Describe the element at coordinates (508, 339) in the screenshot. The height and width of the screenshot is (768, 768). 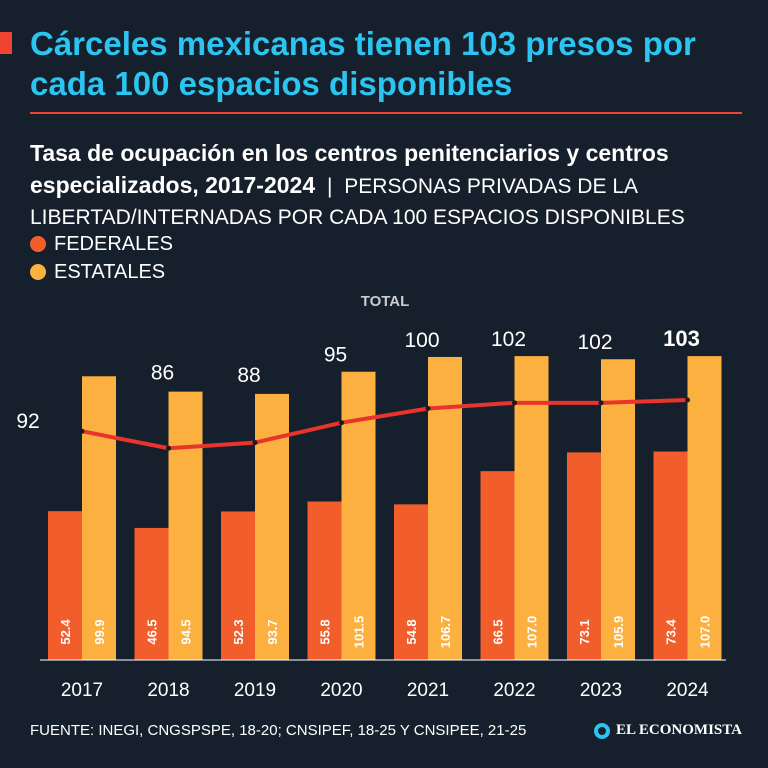
I see `total-value-label-2022: 102` at that location.